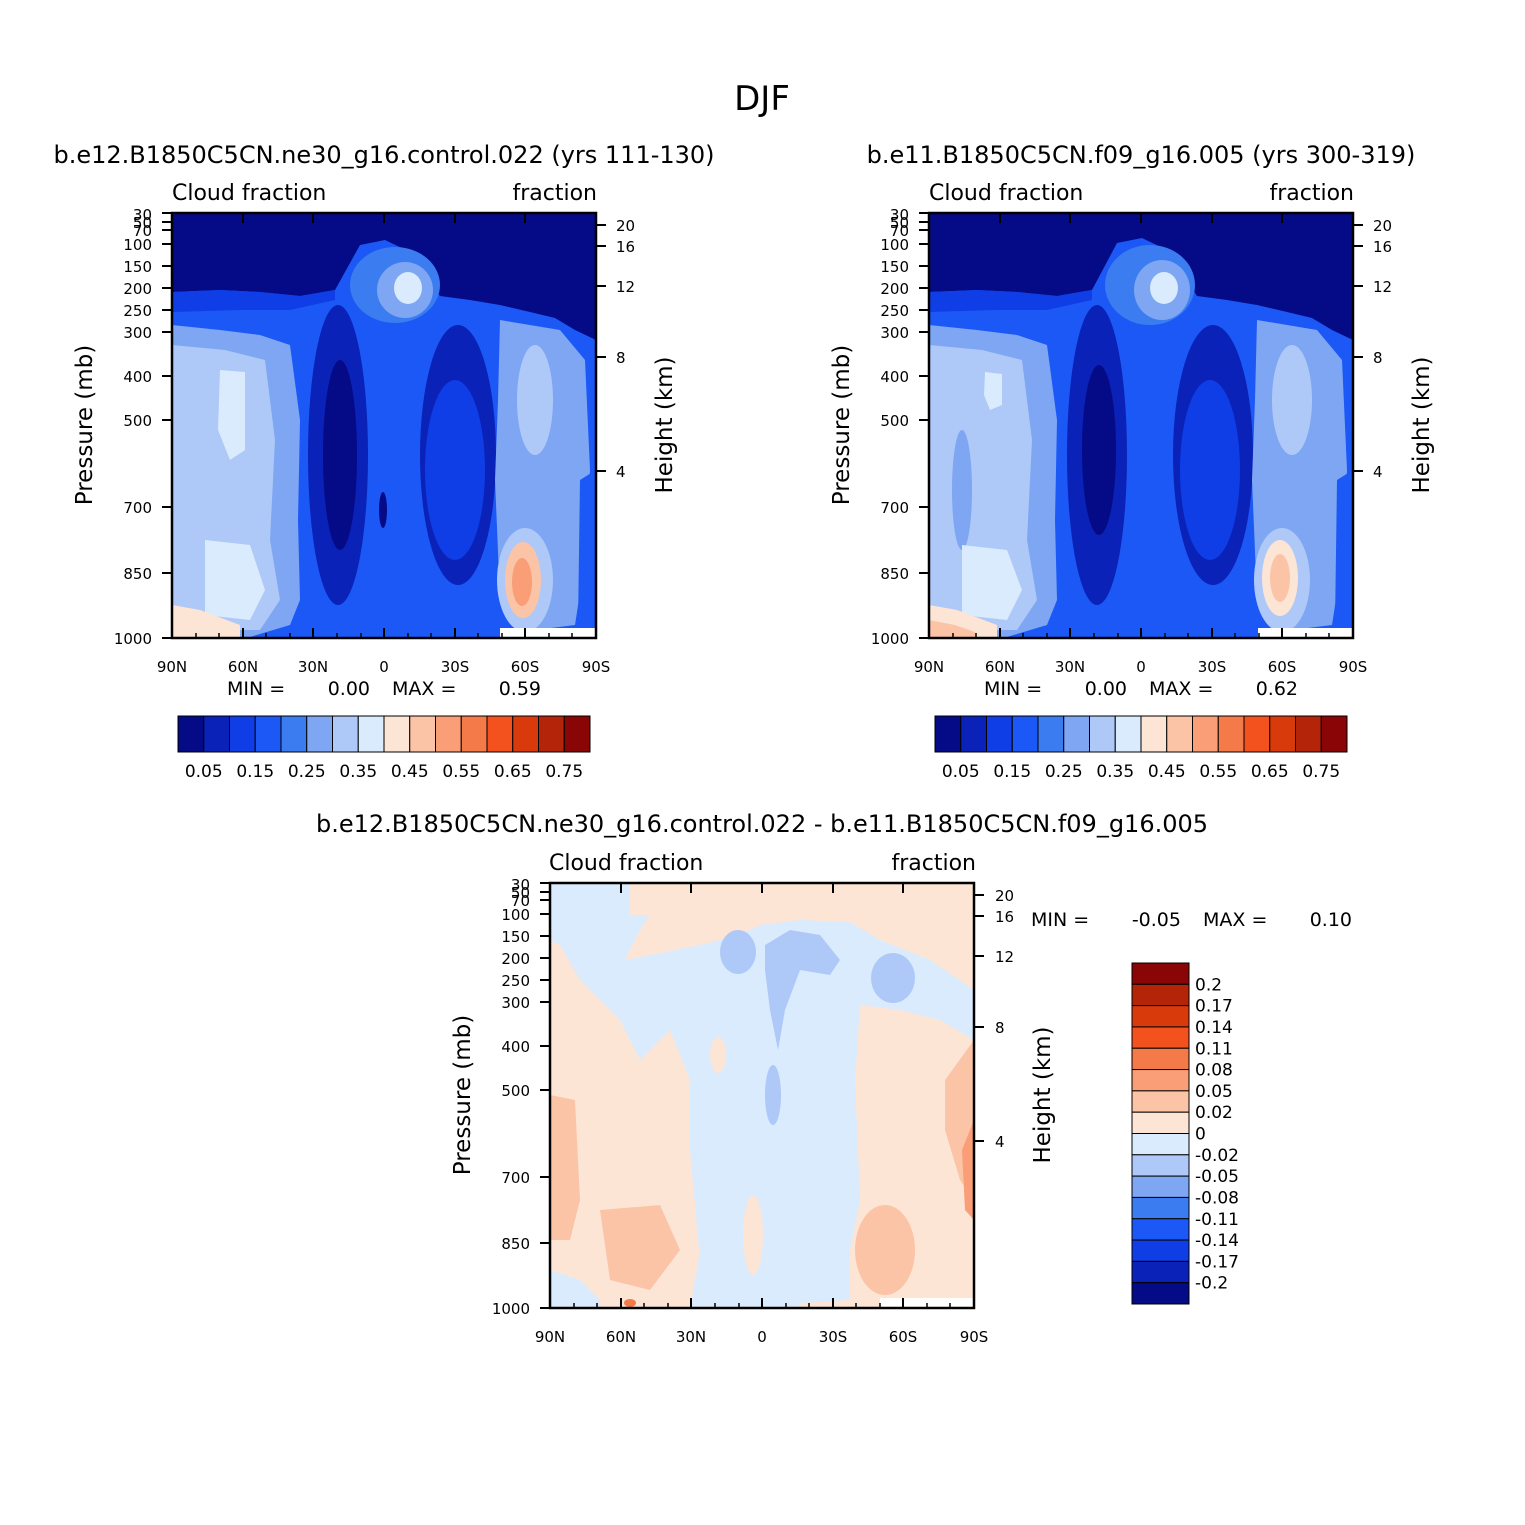  I want to click on figure-title: DJF, so click(762, 99).